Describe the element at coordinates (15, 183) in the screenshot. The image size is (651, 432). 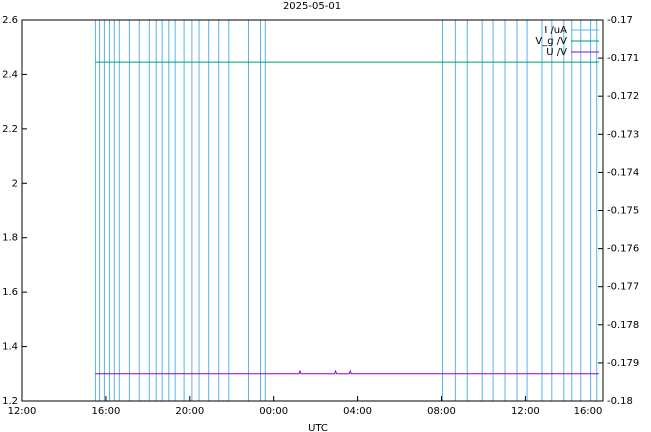
I see `y-tick-label: 2` at that location.